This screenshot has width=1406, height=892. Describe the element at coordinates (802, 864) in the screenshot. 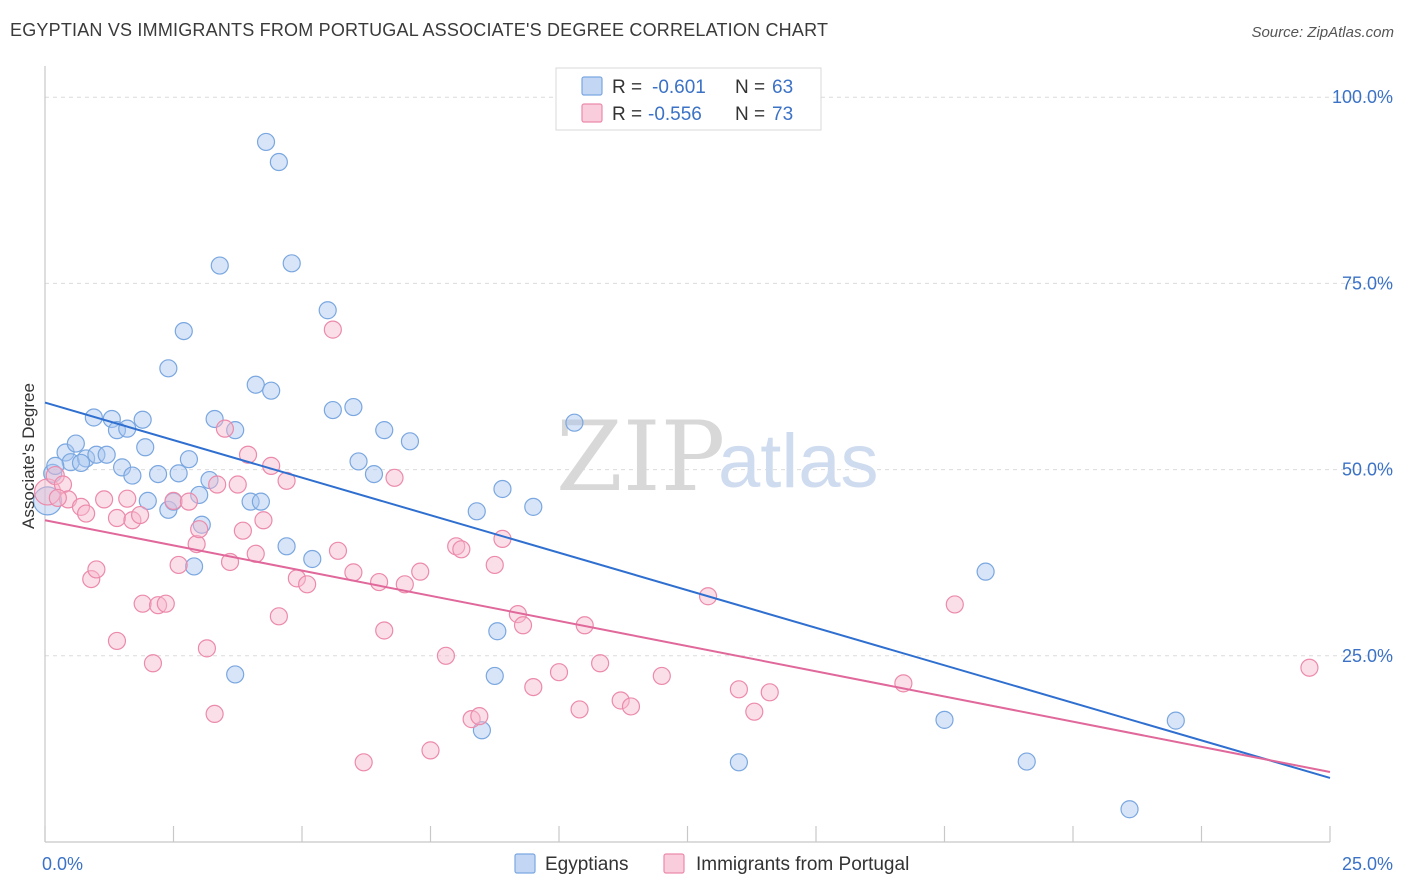

I see `series-legend-label-portugal: Immigrants from Portugal` at that location.